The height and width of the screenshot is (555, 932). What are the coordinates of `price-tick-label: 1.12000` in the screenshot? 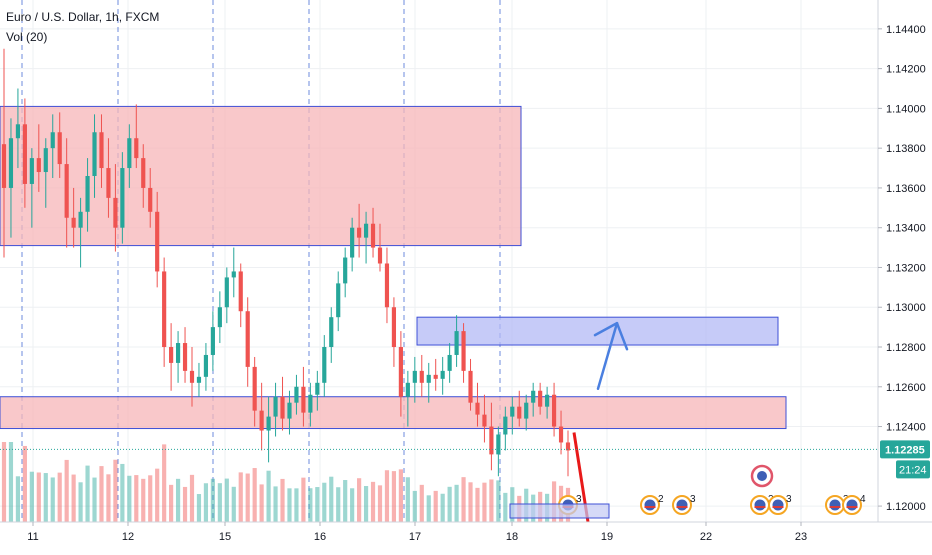 It's located at (906, 507).